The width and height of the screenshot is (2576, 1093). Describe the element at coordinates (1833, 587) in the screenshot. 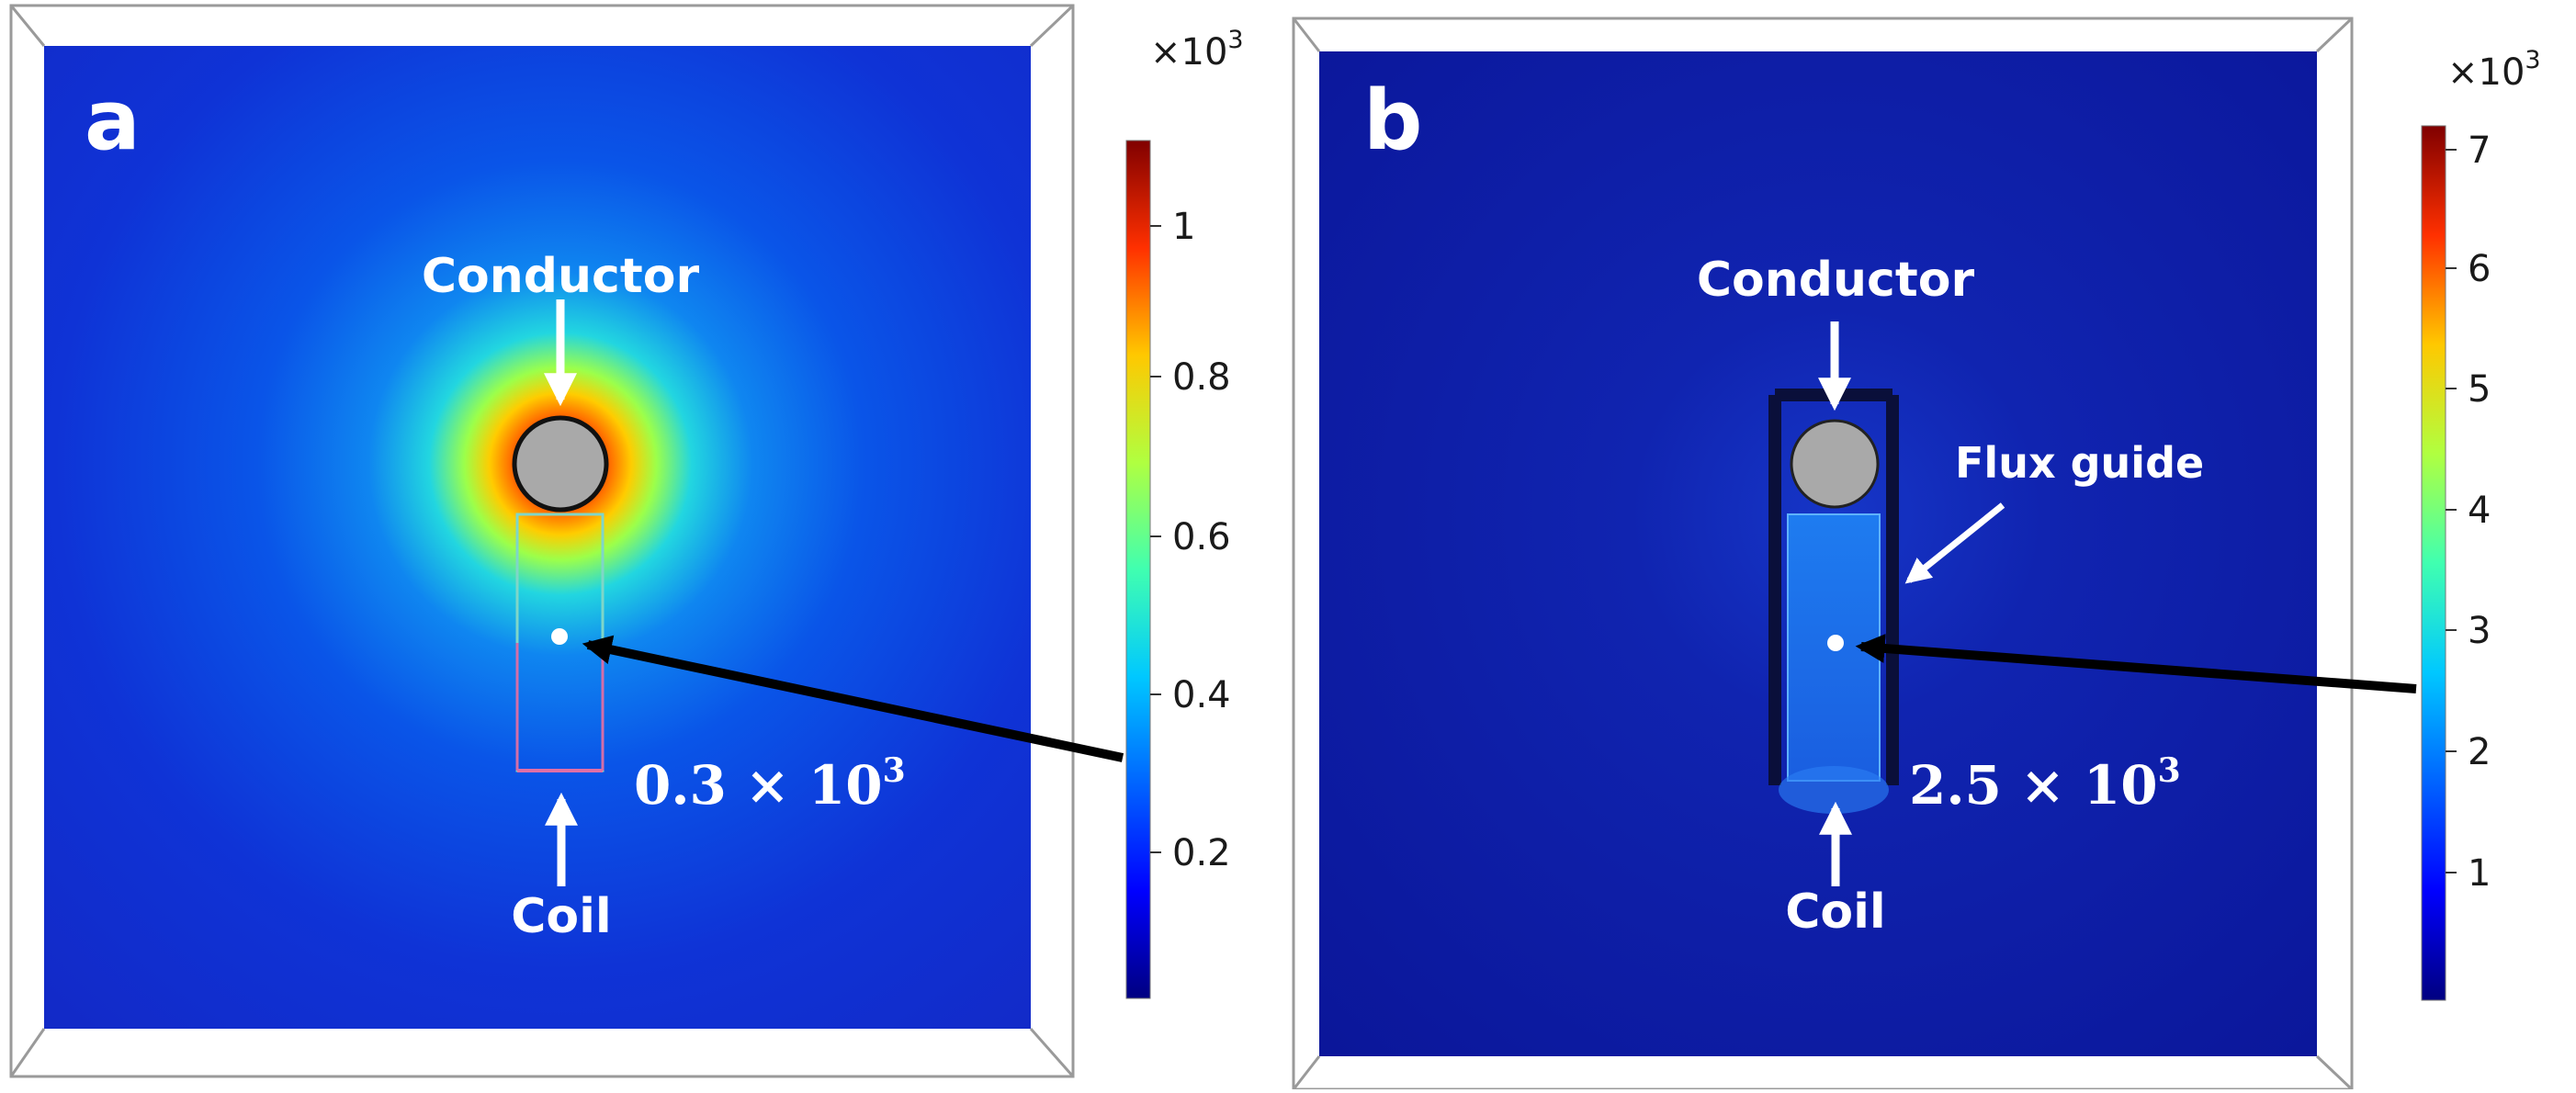

I see `flux-guide` at that location.